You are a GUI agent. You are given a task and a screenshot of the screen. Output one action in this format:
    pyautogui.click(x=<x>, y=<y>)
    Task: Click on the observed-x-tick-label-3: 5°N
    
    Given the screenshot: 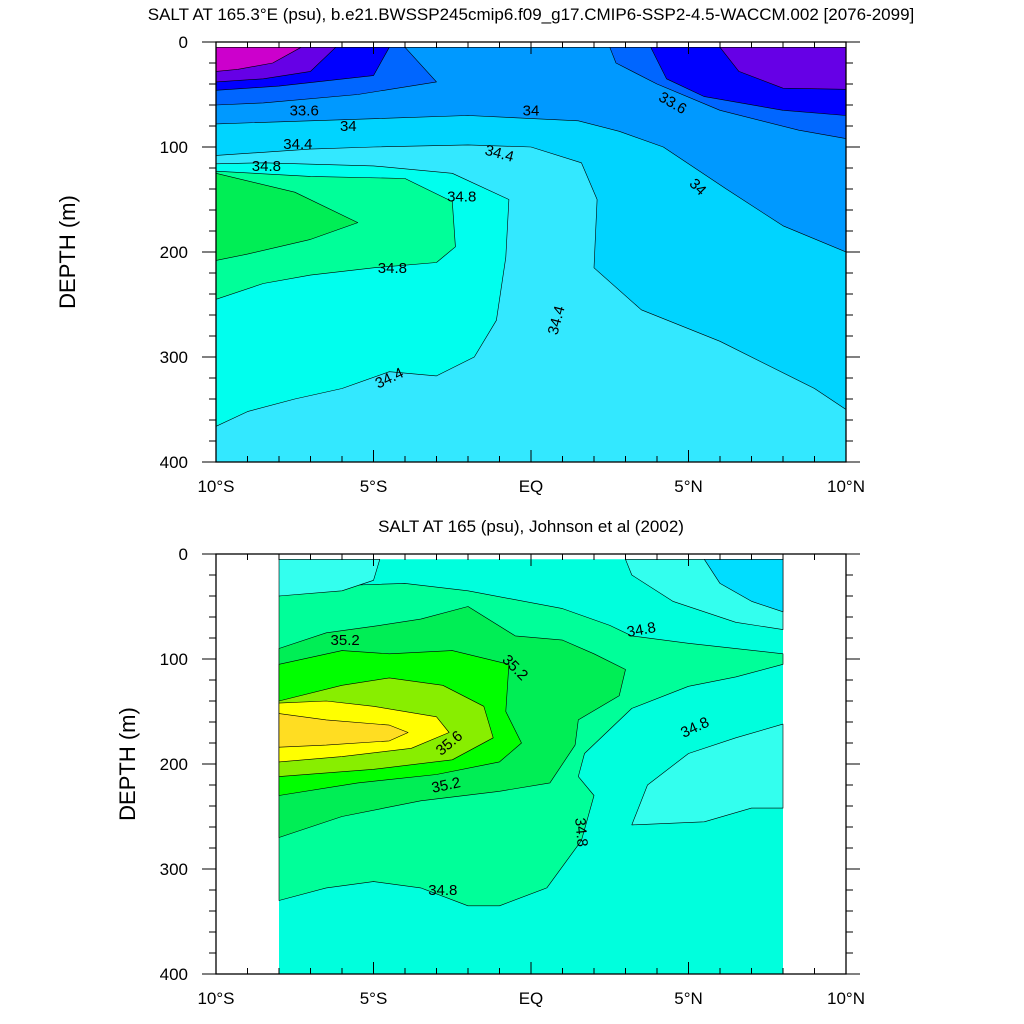 What is the action you would take?
    pyautogui.click(x=688, y=998)
    